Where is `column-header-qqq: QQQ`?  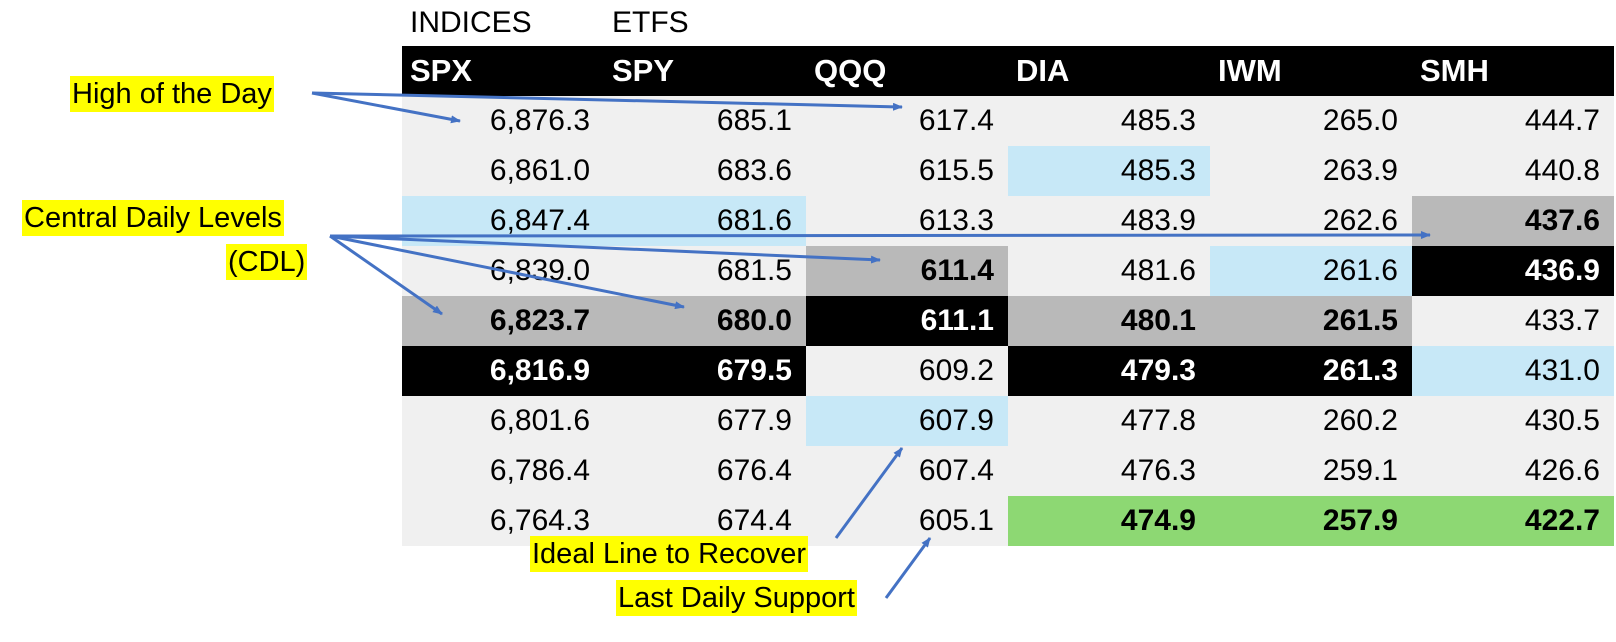 column-header-qqq: QQQ is located at coordinates (907, 71).